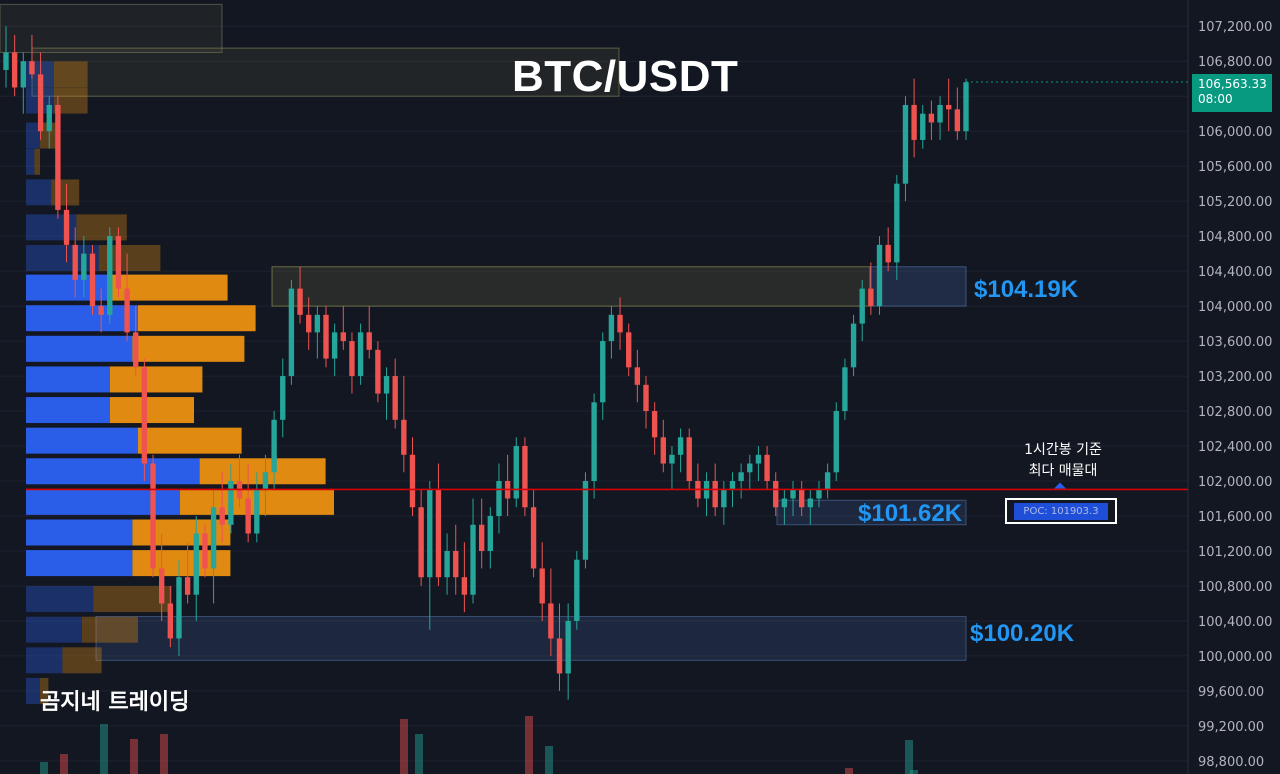 This screenshot has height=774, width=1280. Describe the element at coordinates (571, 286) in the screenshot. I see `zone-104k-yellow` at that location.